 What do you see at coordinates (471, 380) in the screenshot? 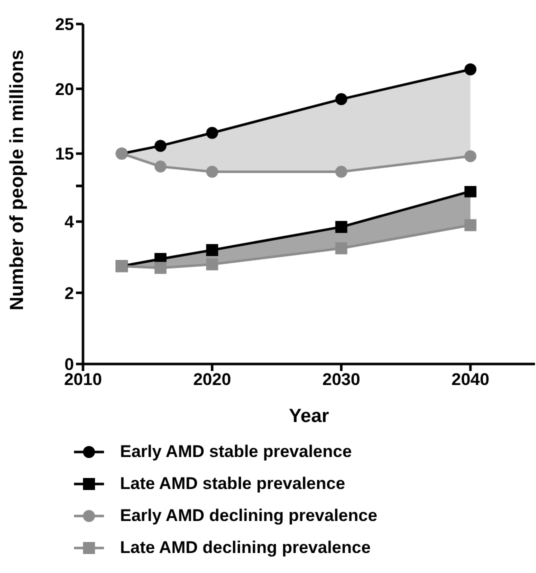
I see `x-tick-label: 2040` at bounding box center [471, 380].